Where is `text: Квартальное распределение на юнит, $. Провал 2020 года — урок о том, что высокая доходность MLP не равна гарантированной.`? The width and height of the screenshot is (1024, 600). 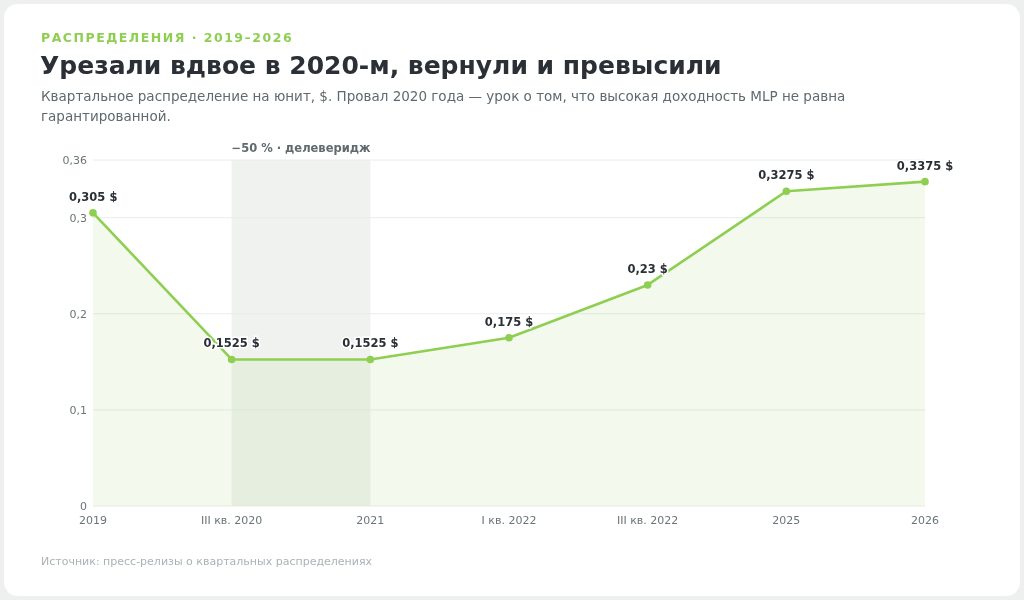 text: Квартальное распределение на юнит, $. Провал 2020 года — урок о том, что высокая доходность MLP не равна гарантированной. is located at coordinates (443, 106).